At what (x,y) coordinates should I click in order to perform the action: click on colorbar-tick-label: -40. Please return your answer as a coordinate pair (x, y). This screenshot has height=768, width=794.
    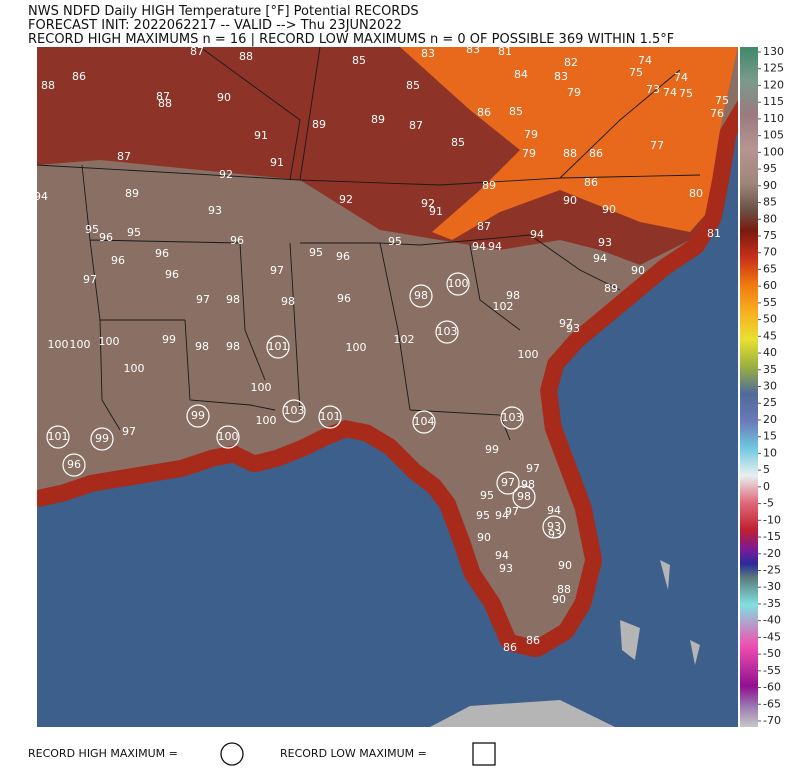
    Looking at the image, I should click on (772, 620).